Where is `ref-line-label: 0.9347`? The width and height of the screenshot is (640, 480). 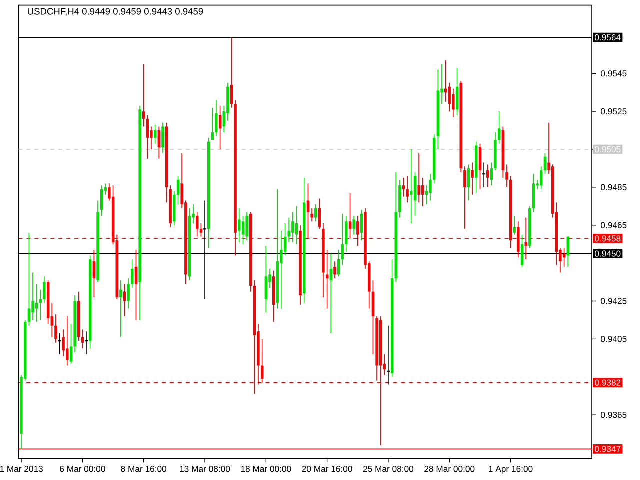
ref-line-label: 0.9347 is located at coordinates (608, 449).